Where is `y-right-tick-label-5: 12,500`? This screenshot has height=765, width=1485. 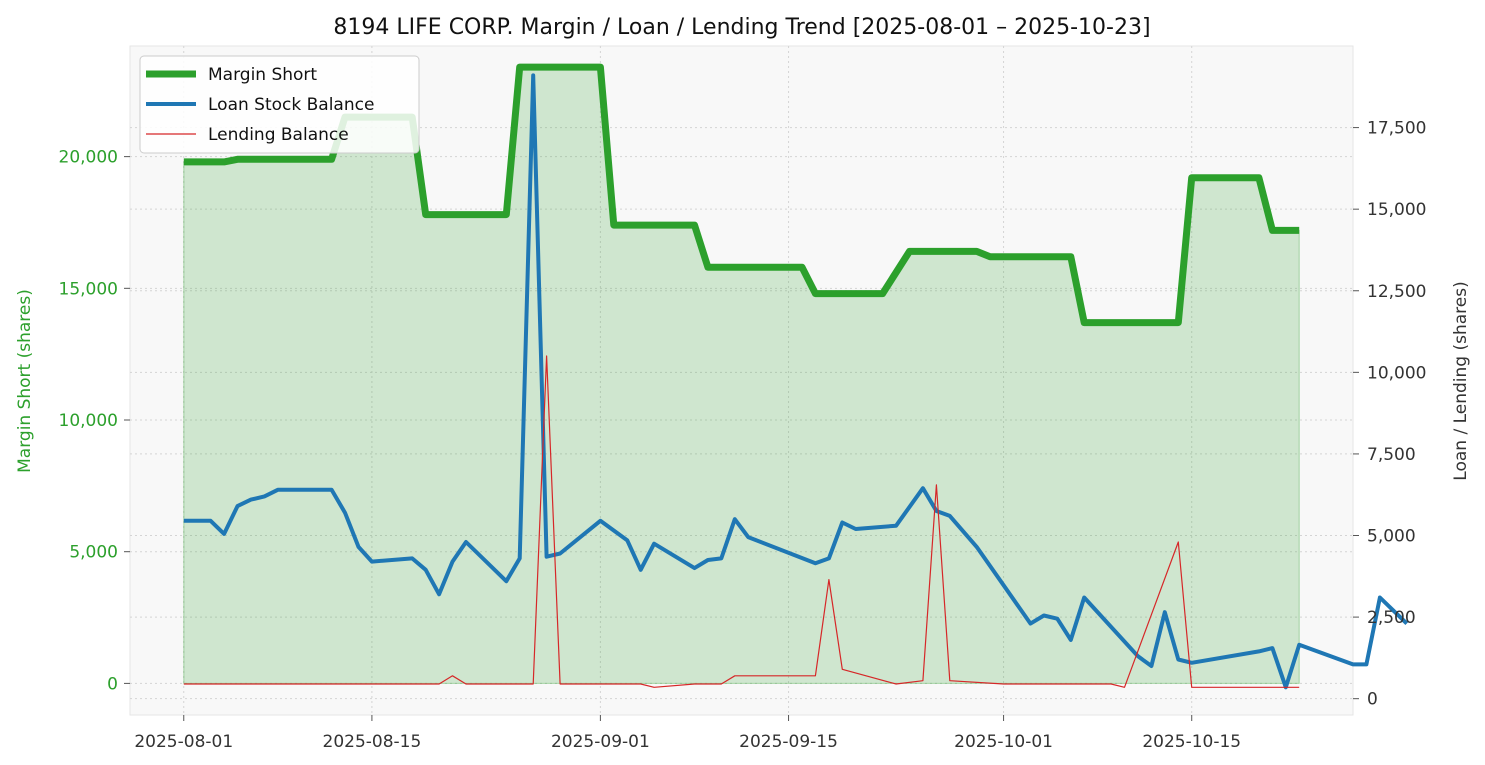
y-right-tick-label-5: 12,500 is located at coordinates (1396, 292).